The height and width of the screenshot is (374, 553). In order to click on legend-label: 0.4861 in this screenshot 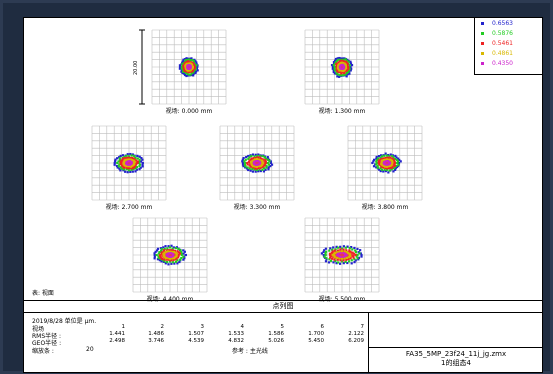, I will do `click(502, 53)`.